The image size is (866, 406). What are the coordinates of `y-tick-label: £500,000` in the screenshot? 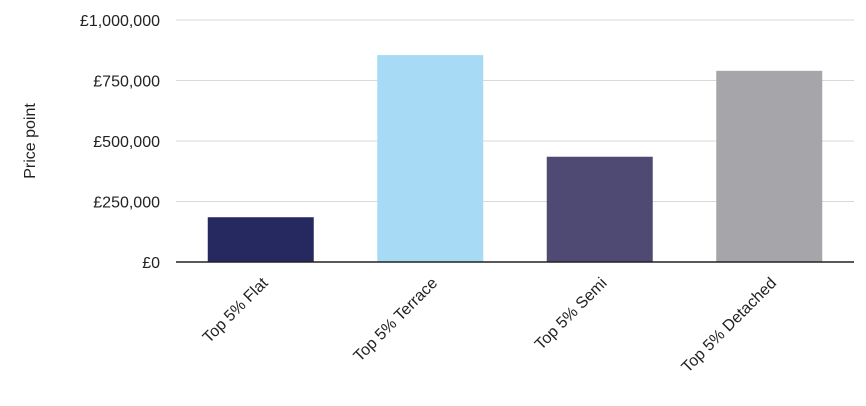 It's located at (126, 142).